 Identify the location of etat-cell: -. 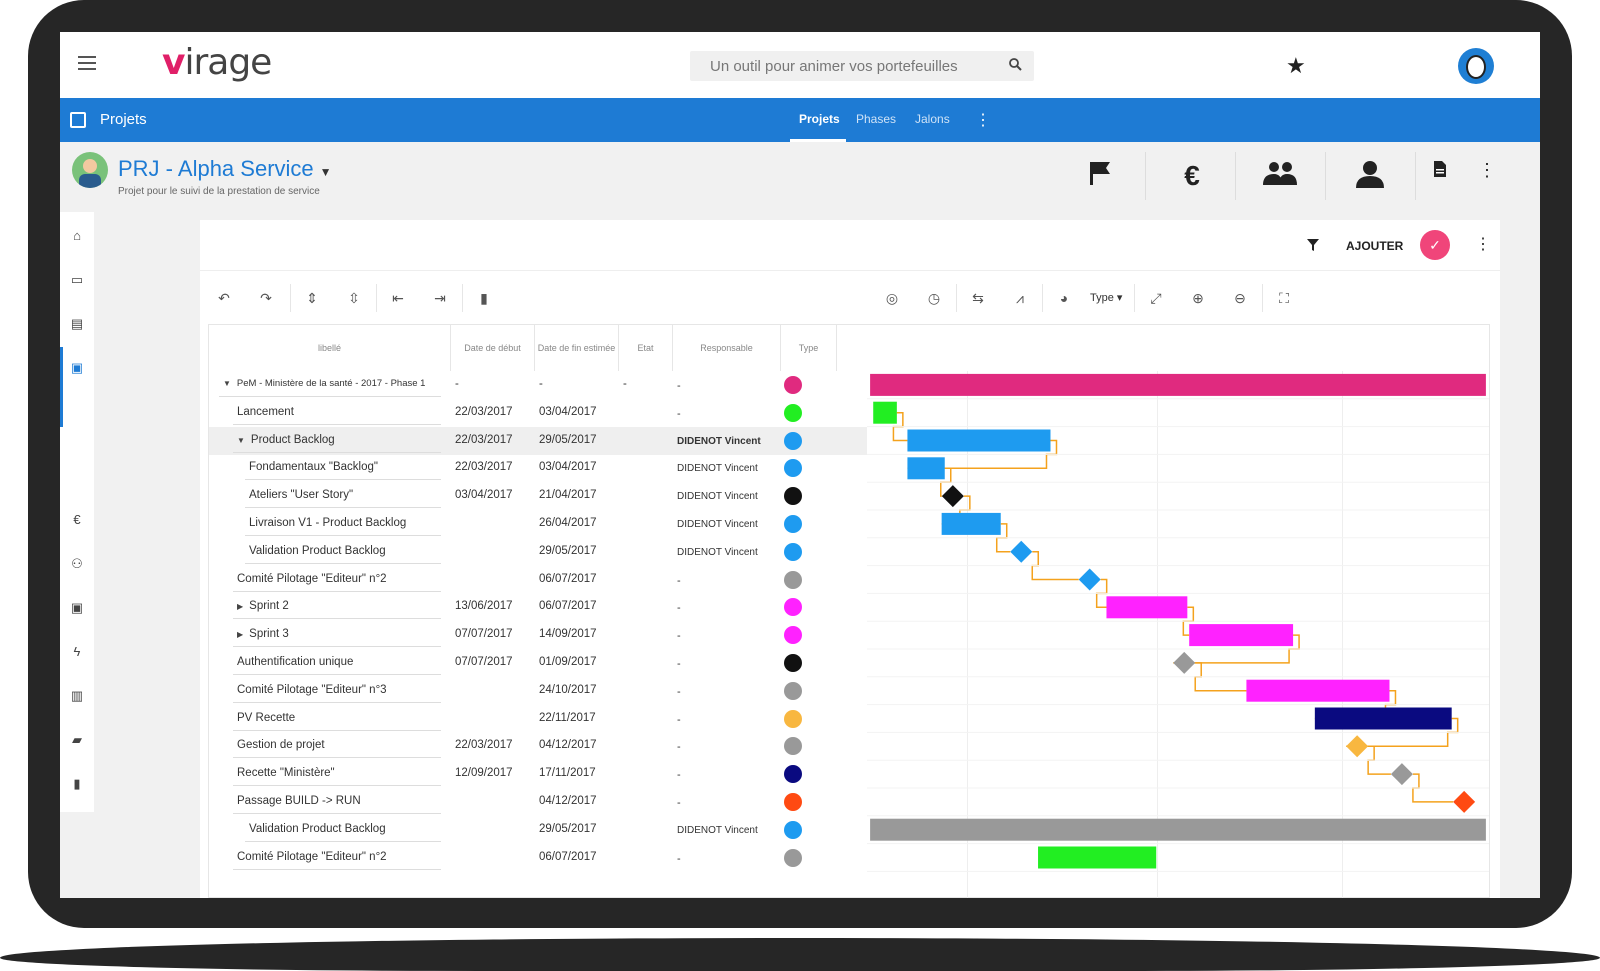
(625, 384).